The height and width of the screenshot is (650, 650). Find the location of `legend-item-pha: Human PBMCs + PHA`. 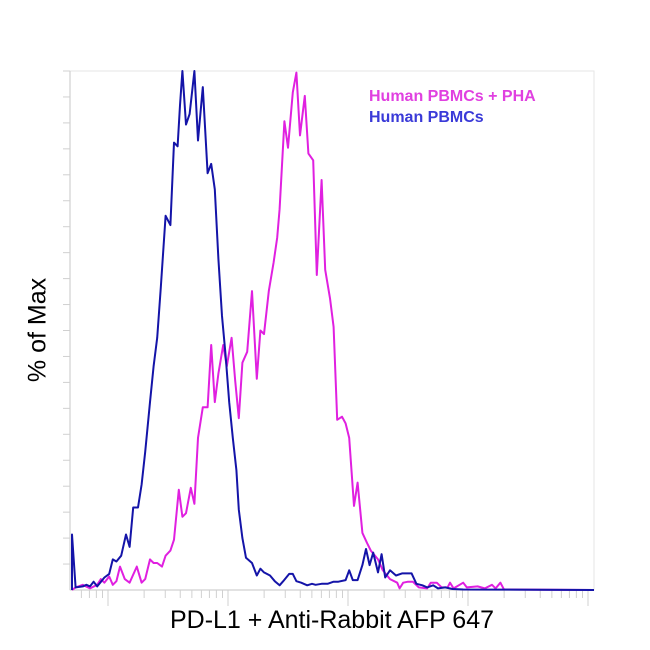

legend-item-pha: Human PBMCs + PHA is located at coordinates (452, 96).